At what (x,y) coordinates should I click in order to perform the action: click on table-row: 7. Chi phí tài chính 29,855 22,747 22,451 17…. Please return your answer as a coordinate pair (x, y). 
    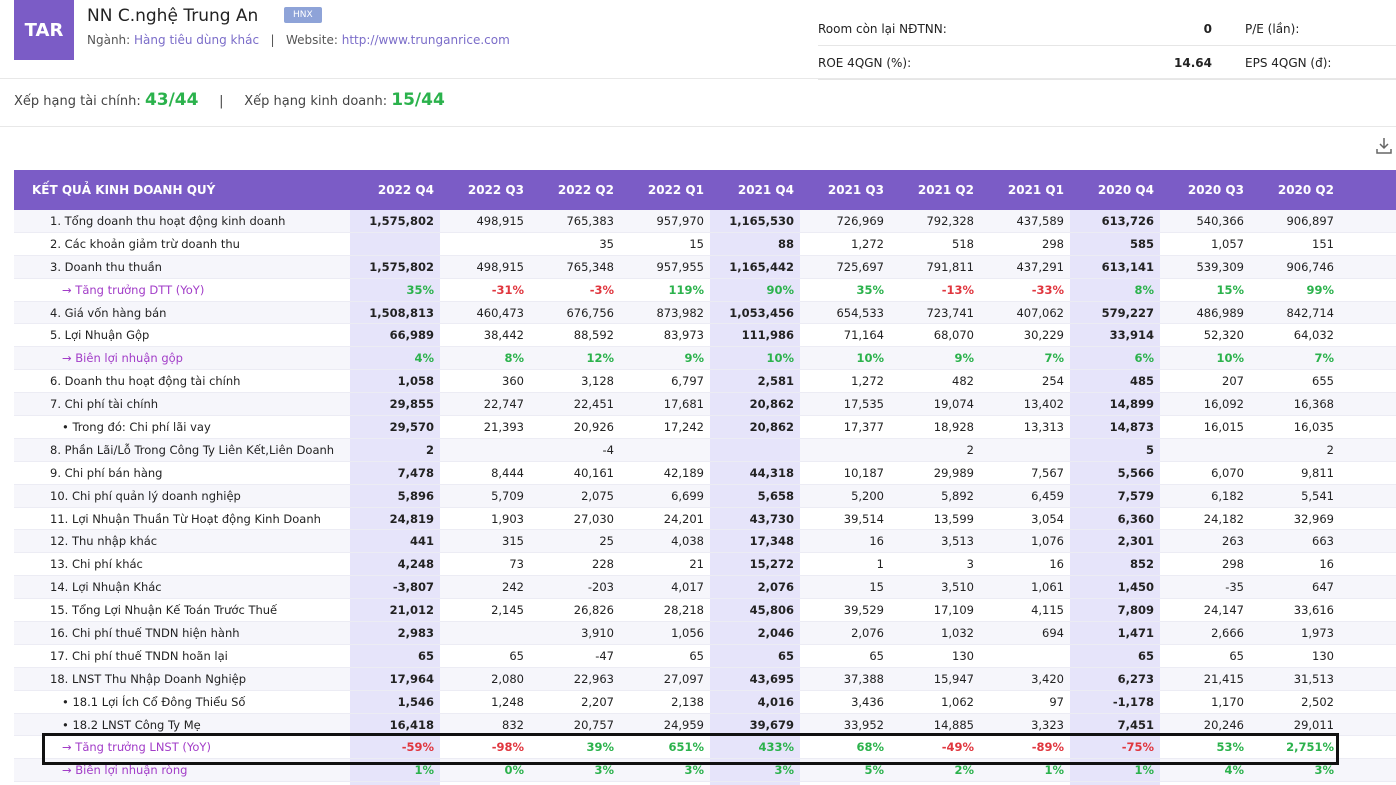
    Looking at the image, I should click on (705, 405).